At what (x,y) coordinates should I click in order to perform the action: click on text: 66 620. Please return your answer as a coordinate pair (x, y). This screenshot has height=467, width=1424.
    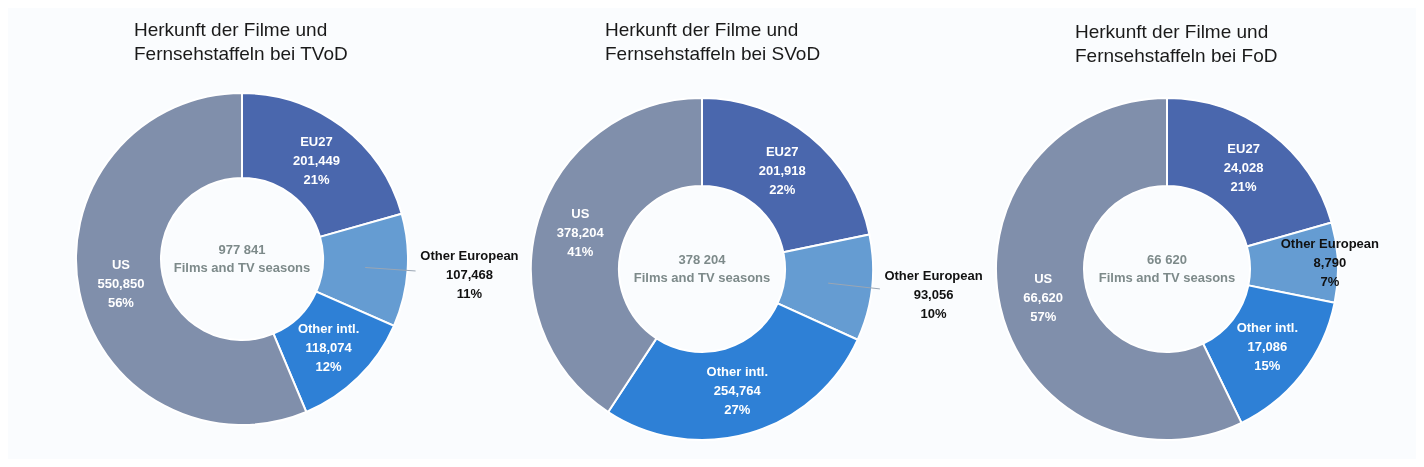
    Looking at the image, I should click on (1167, 260).